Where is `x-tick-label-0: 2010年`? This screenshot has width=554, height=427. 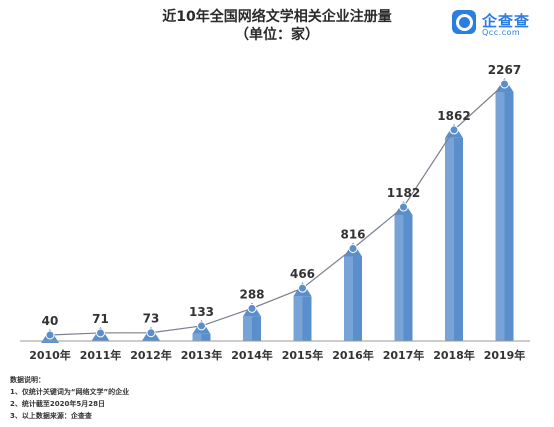
x-tick-label-0: 2010年 is located at coordinates (50, 355).